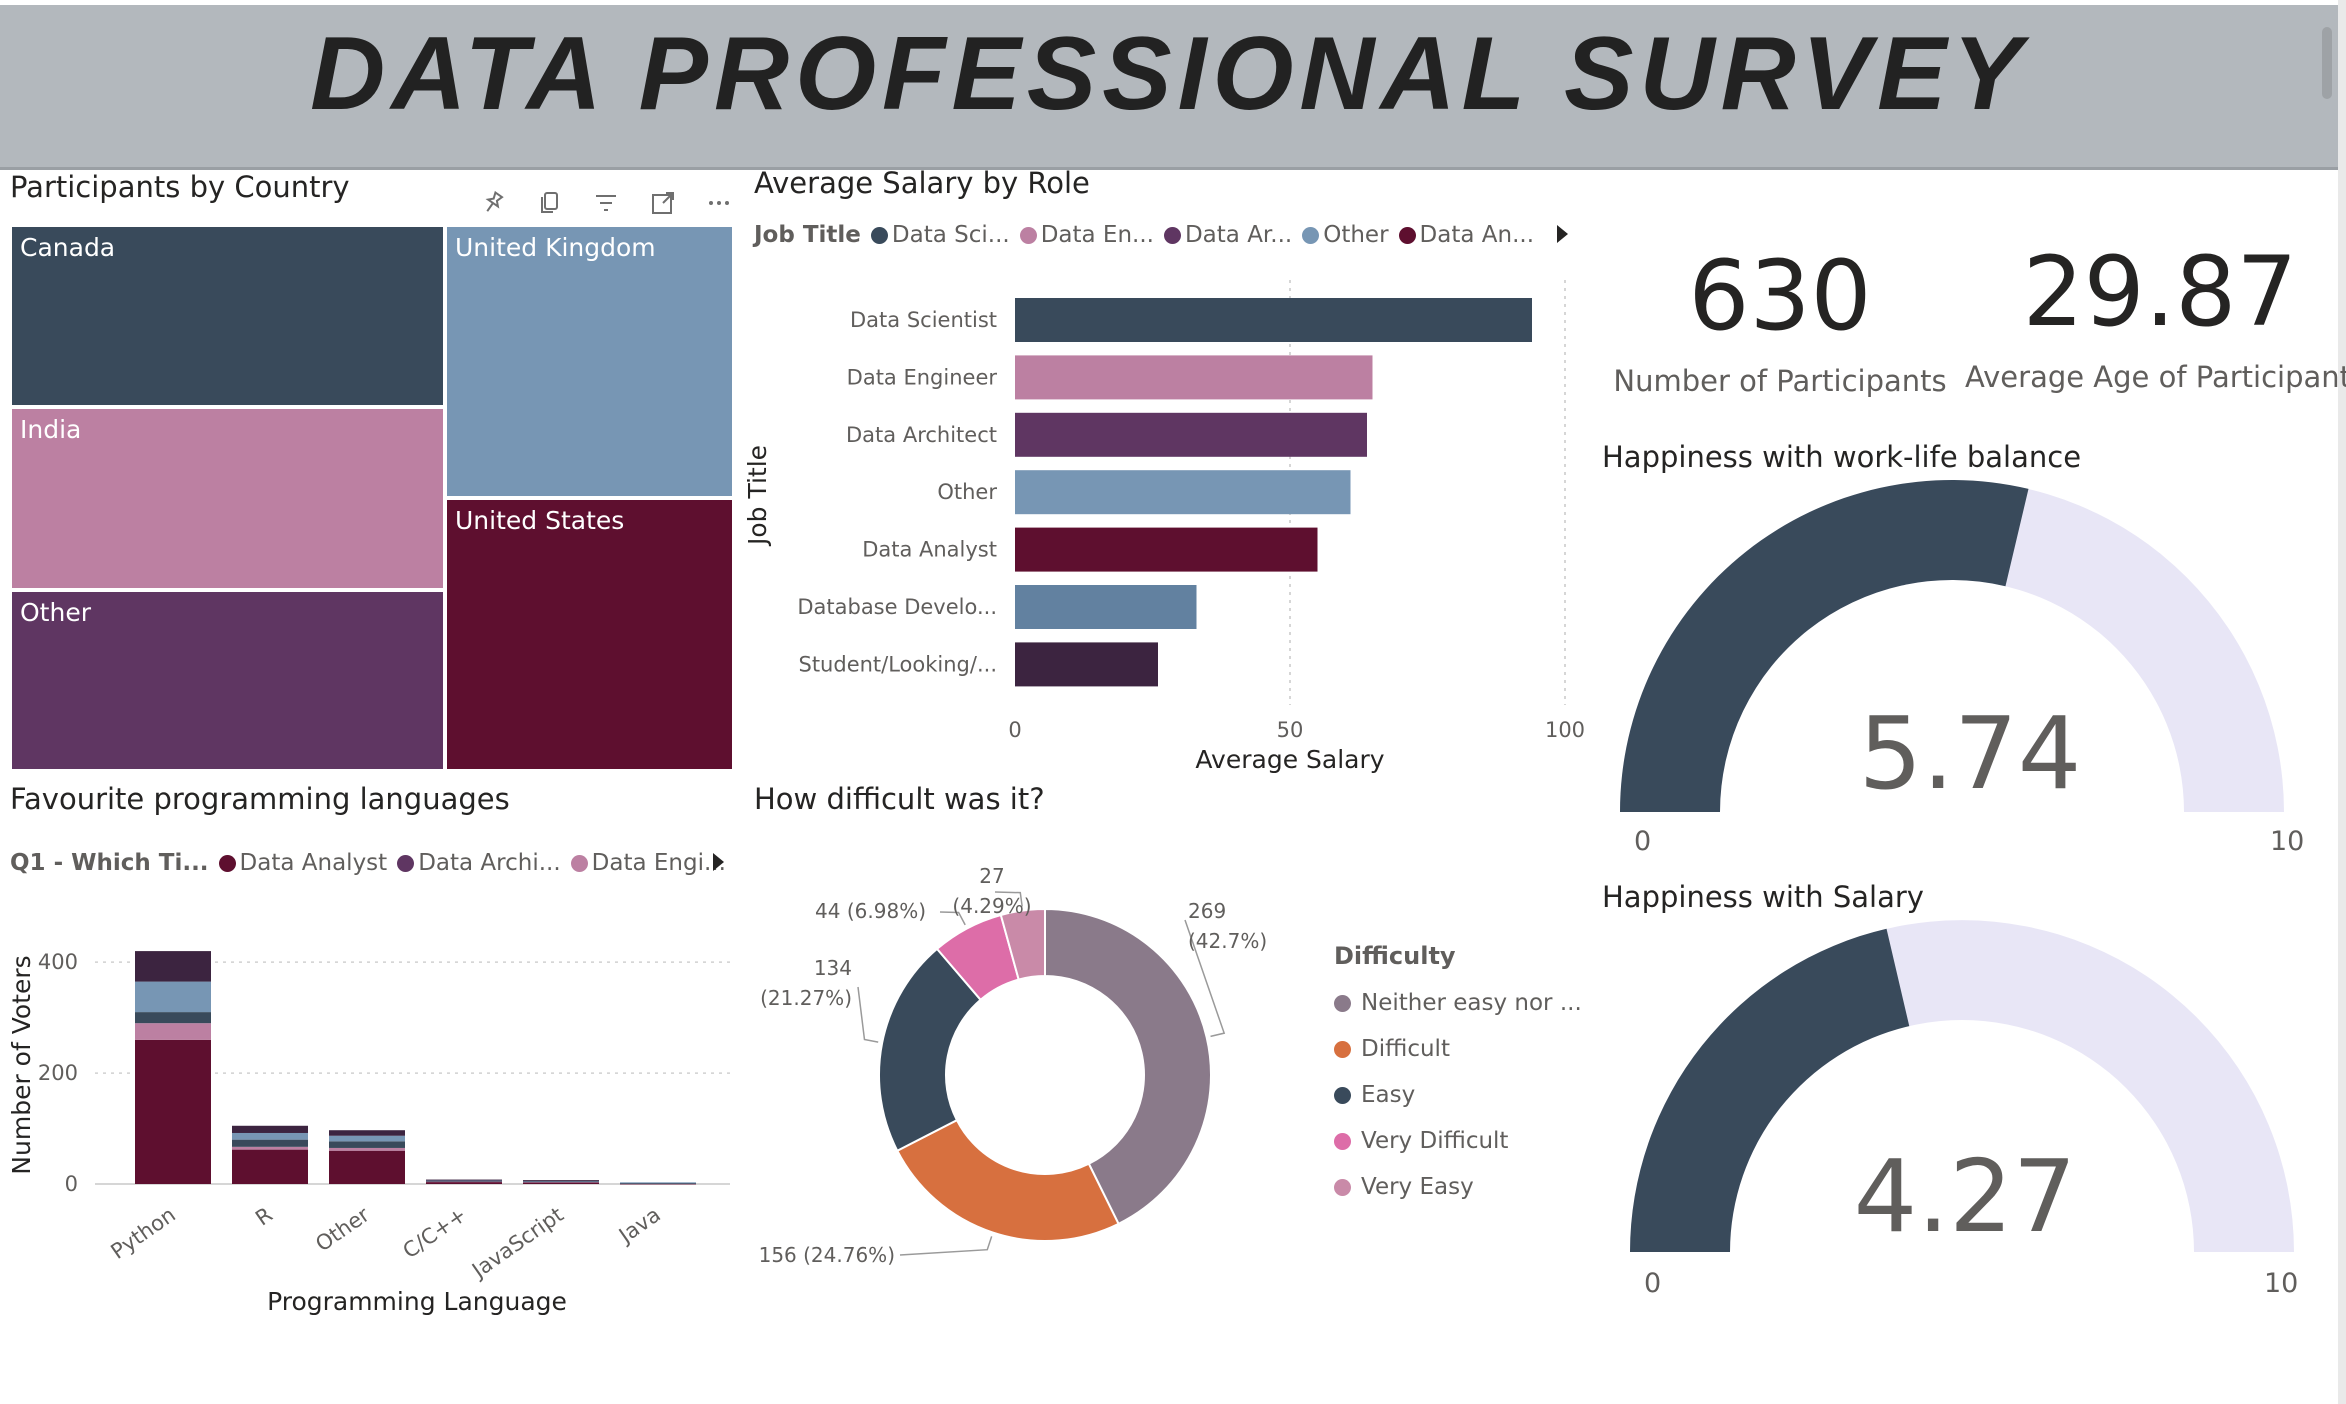 The image size is (2346, 1404). I want to click on legend-title: Difficulty, so click(1395, 956).